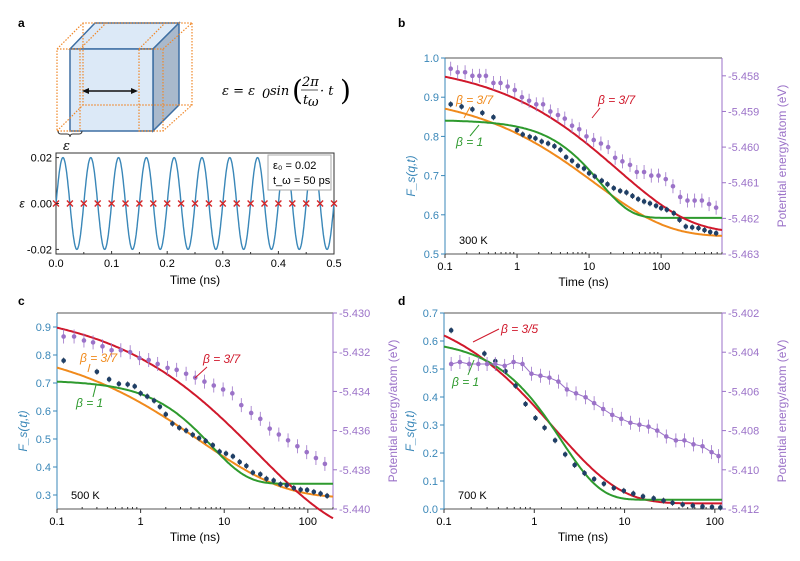 The width and height of the screenshot is (800, 561). What do you see at coordinates (782, 156) in the screenshot?
I see `right-y-axis-label: Potential energy/atom (eV)` at bounding box center [782, 156].